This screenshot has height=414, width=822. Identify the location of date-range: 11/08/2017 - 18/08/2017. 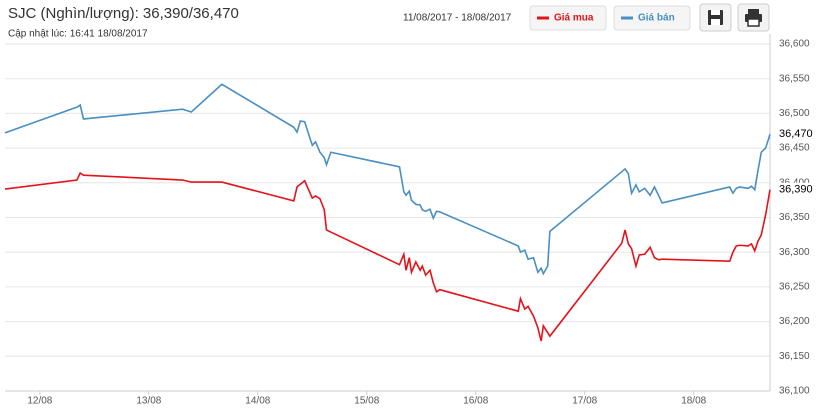
(457, 18).